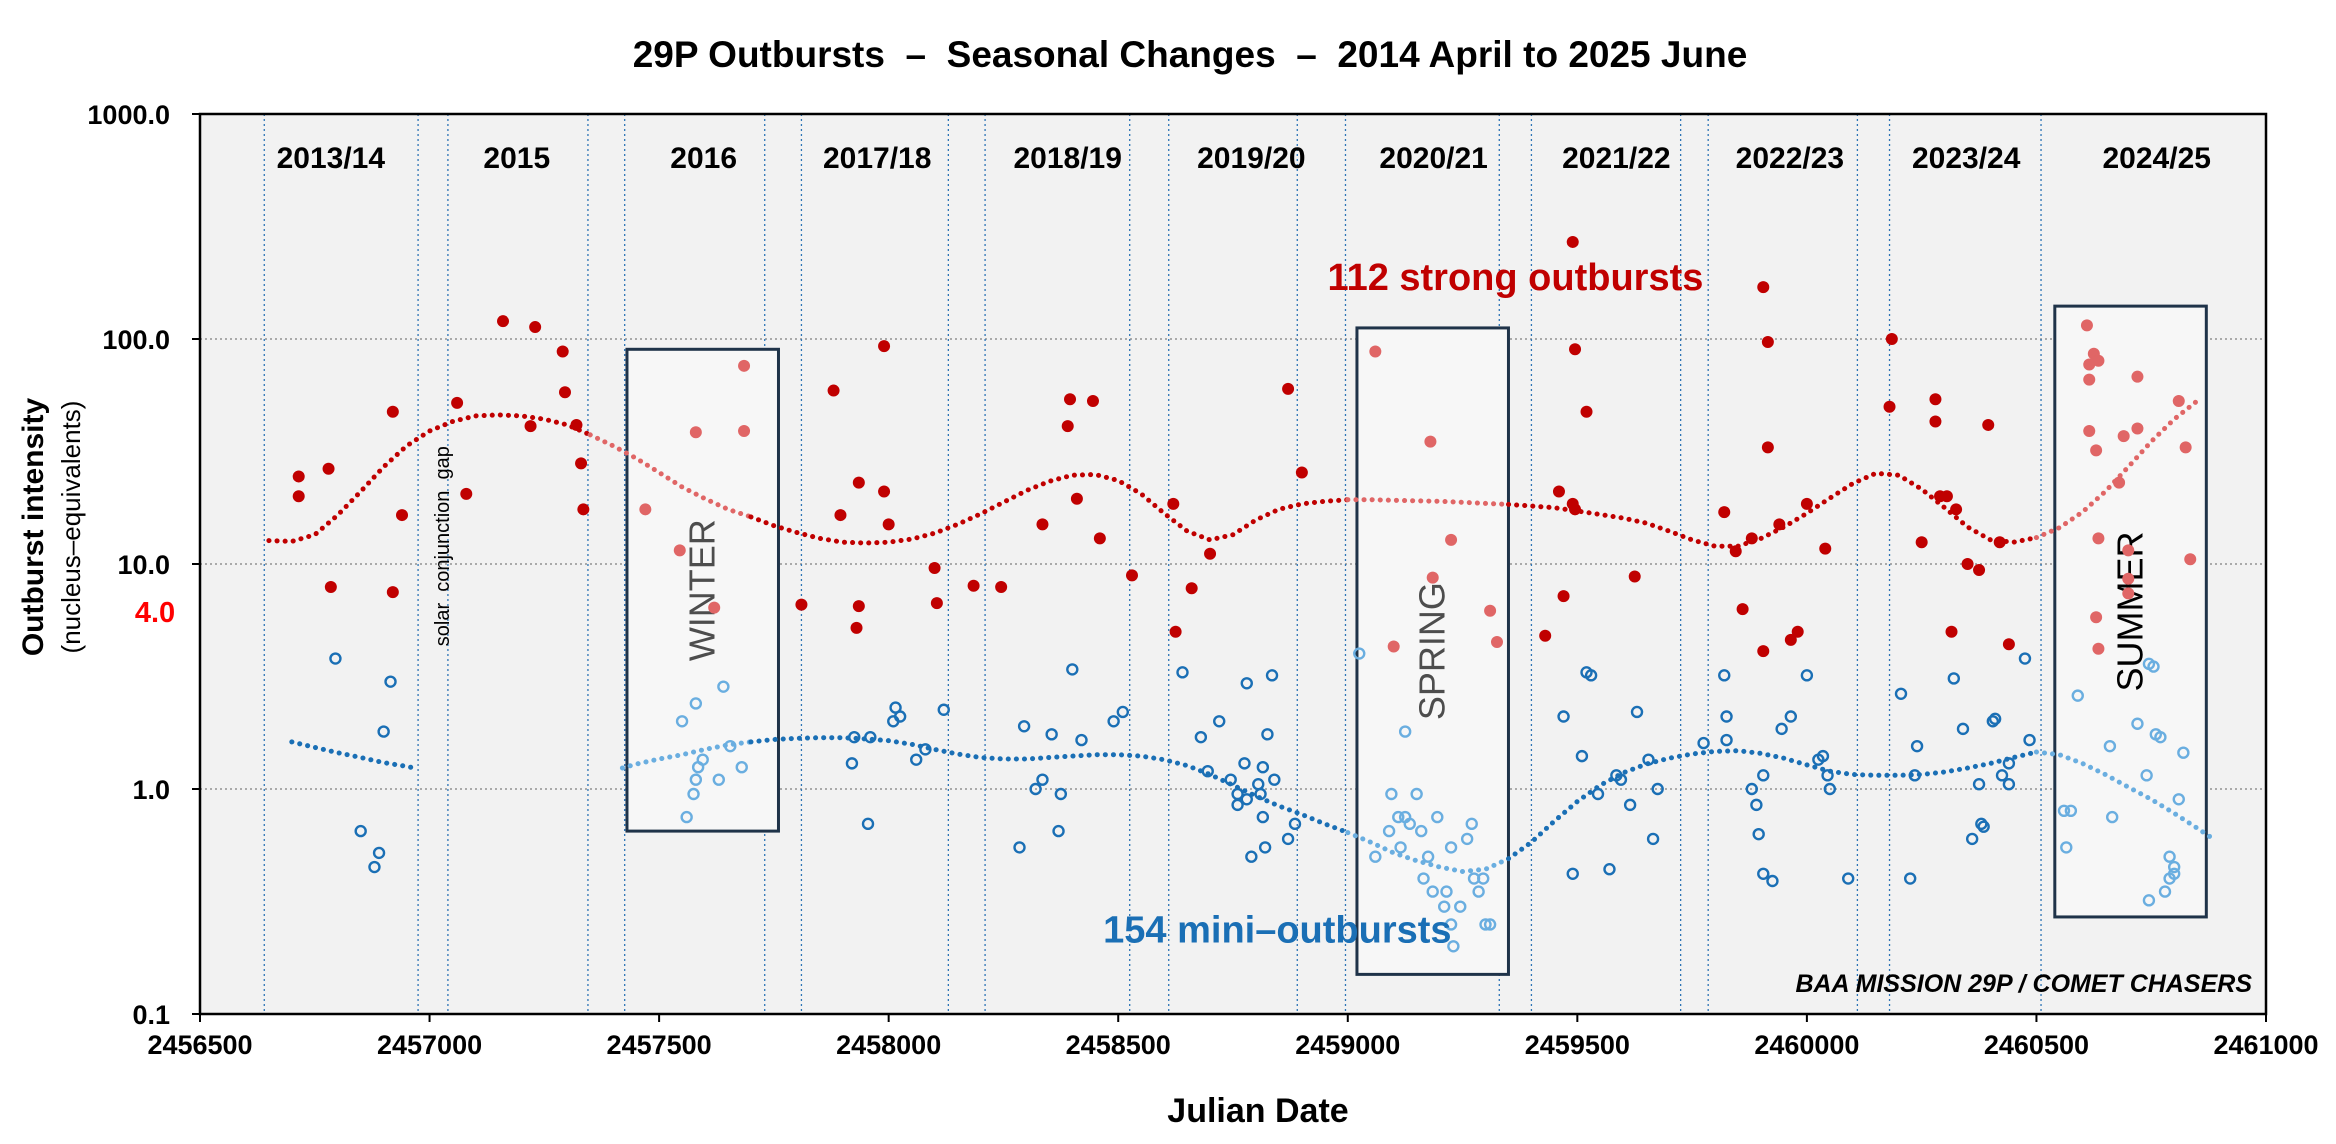 The image size is (2336, 1144). What do you see at coordinates (1966, 158) in the screenshot?
I see `apparition-label: 2023/24` at bounding box center [1966, 158].